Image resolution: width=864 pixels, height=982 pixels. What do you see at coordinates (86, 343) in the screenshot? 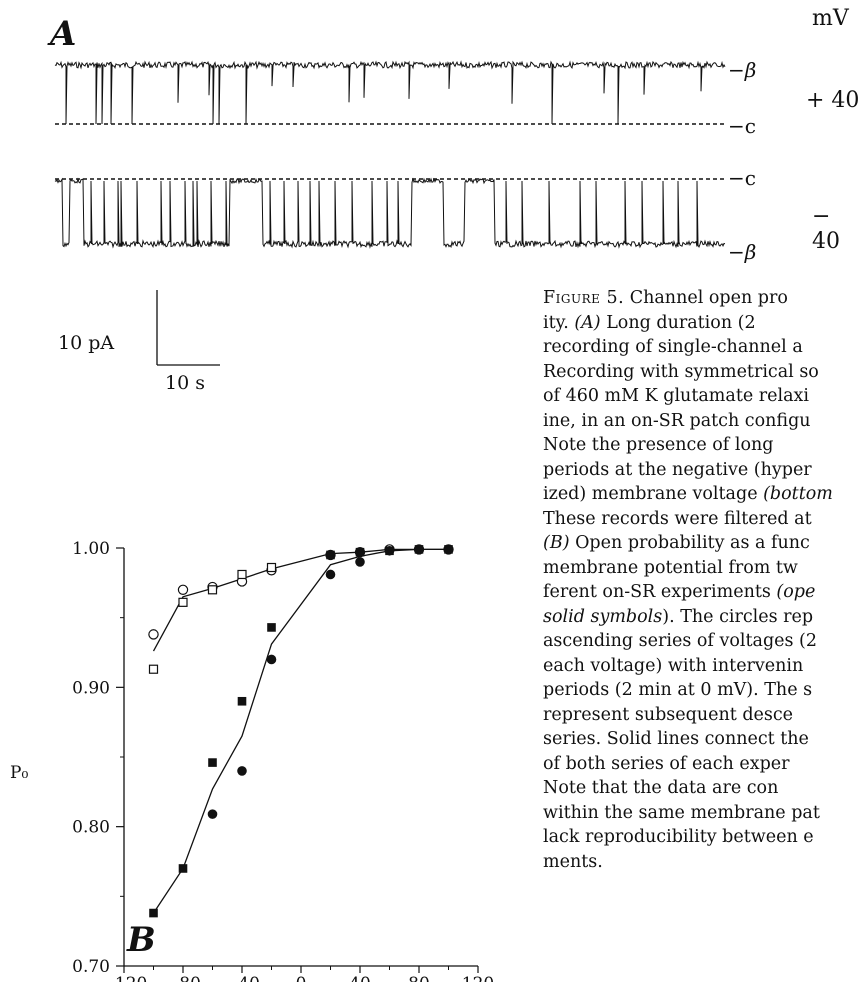
I see `scale-bar-current-label: 10 pA` at bounding box center [86, 343].